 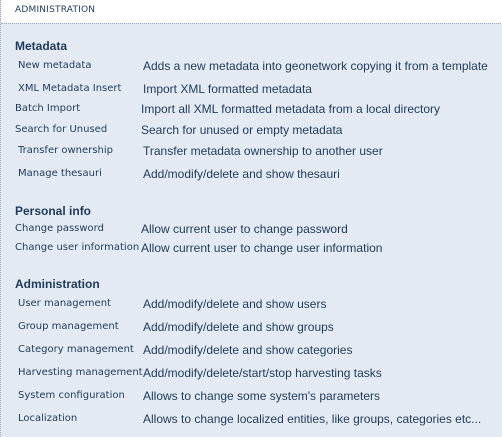 I want to click on new-metadata-link: New metadata, so click(x=54, y=65).